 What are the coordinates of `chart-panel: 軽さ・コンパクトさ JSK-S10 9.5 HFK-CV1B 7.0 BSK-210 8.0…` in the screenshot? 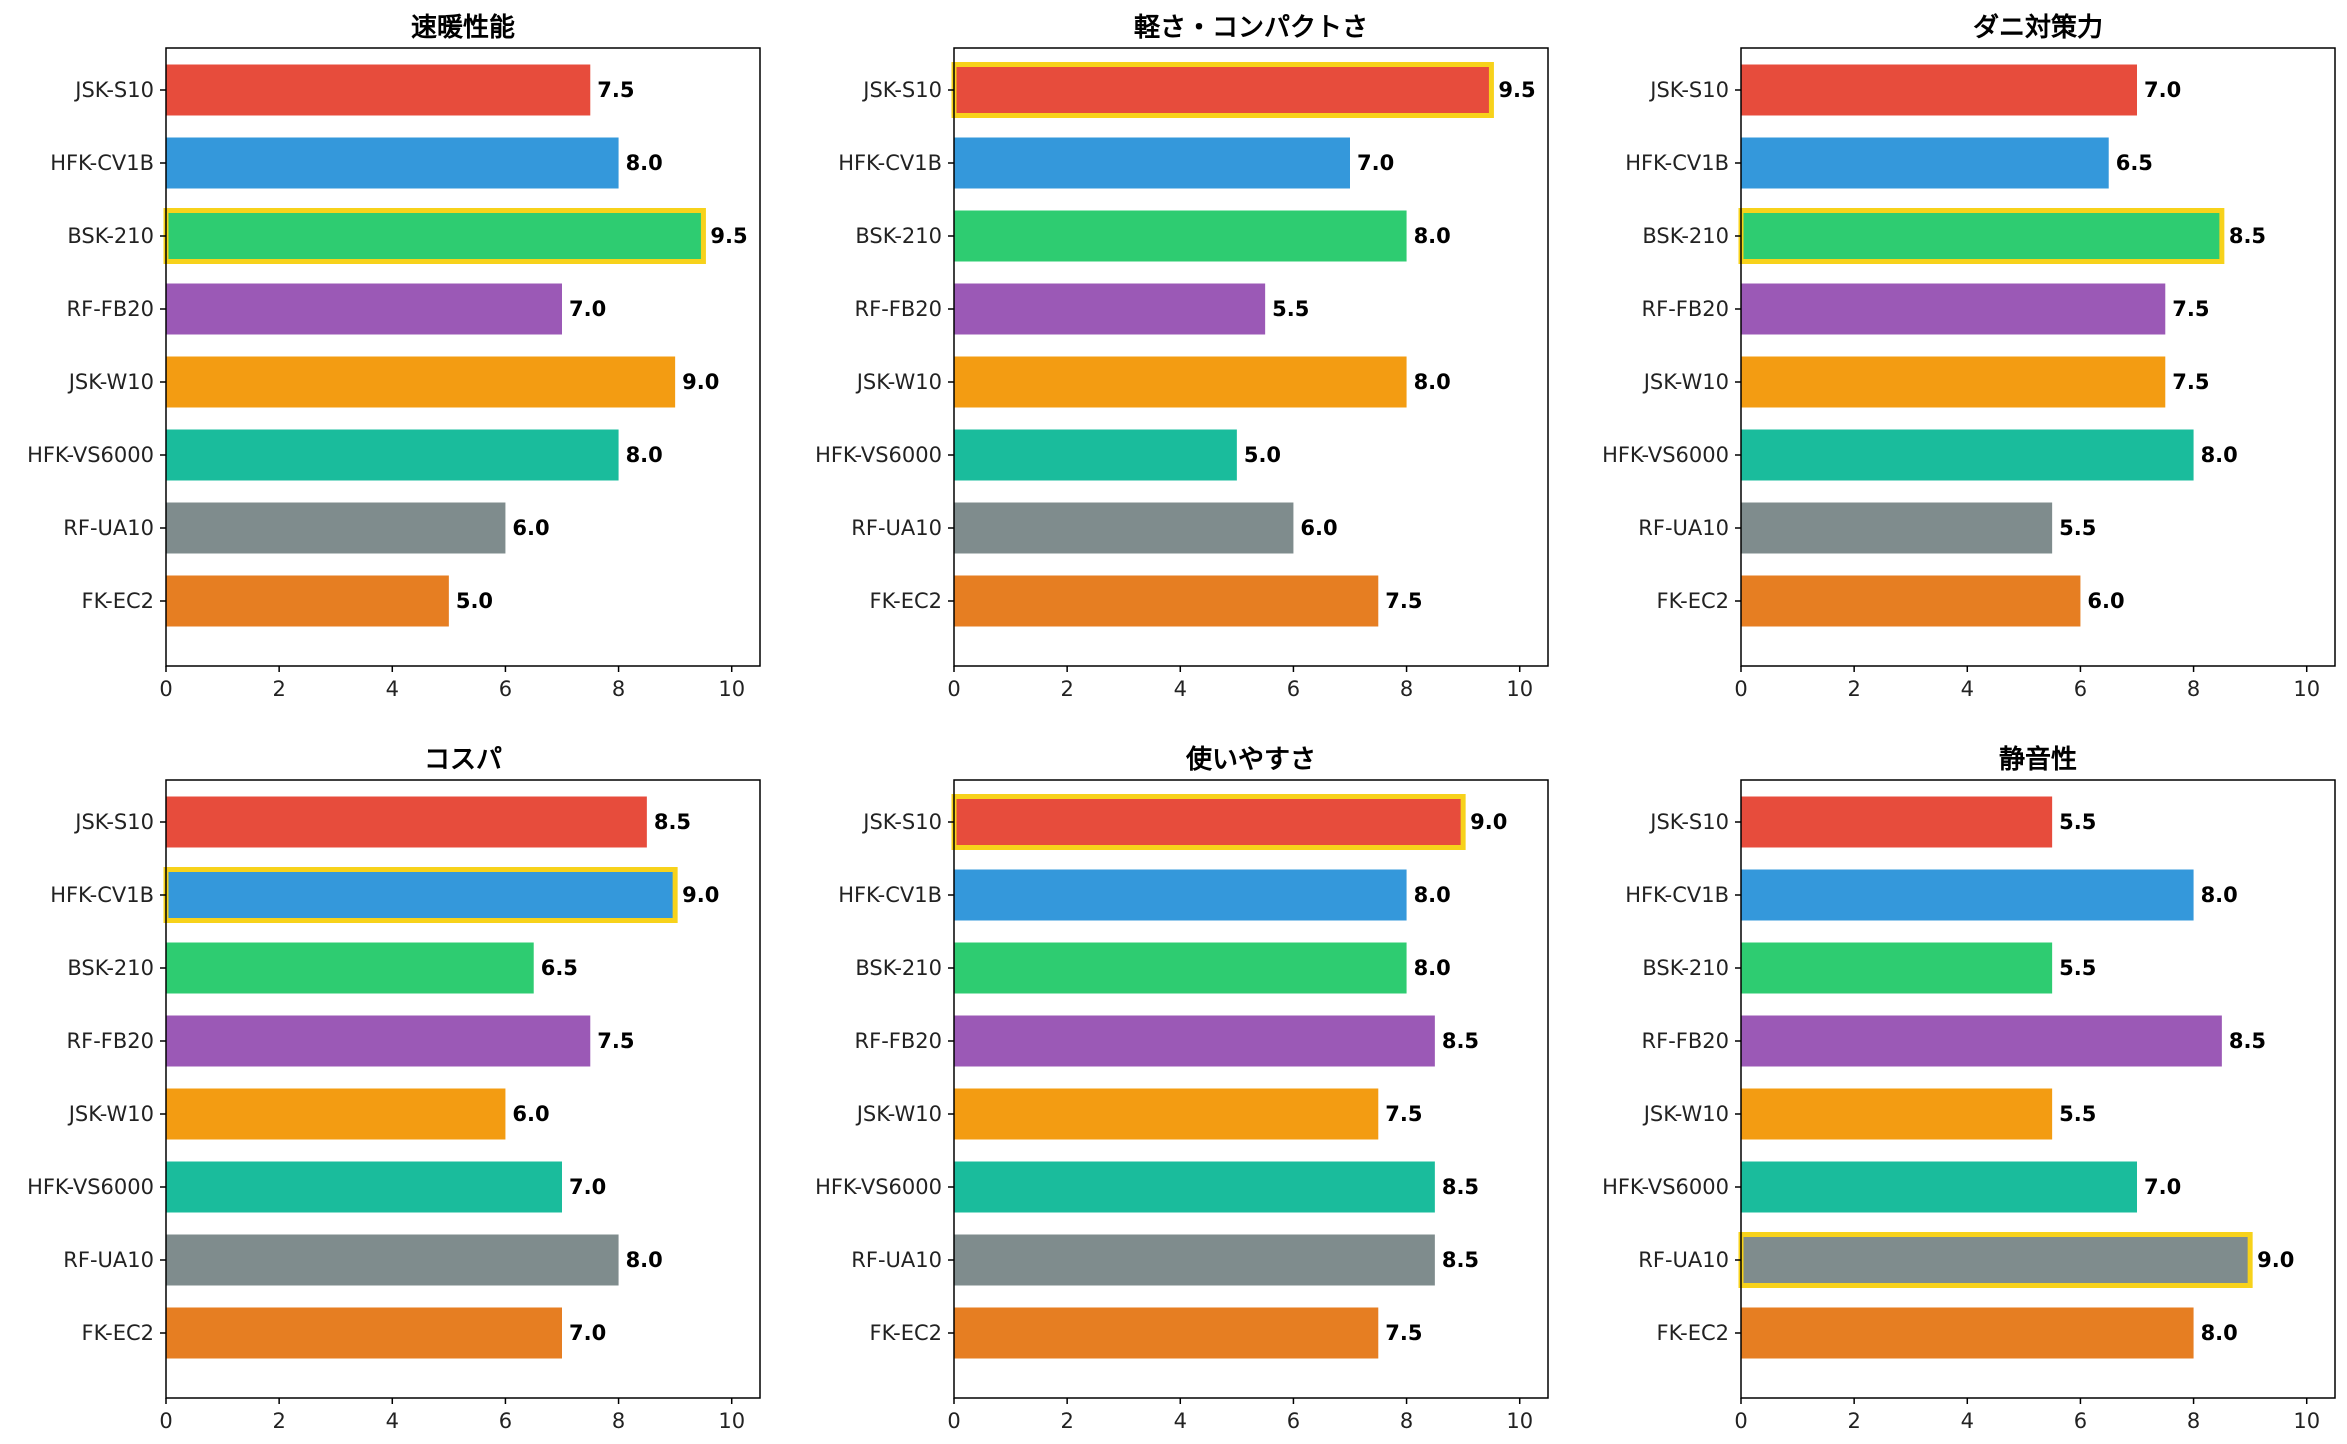 It's located at (1182, 356).